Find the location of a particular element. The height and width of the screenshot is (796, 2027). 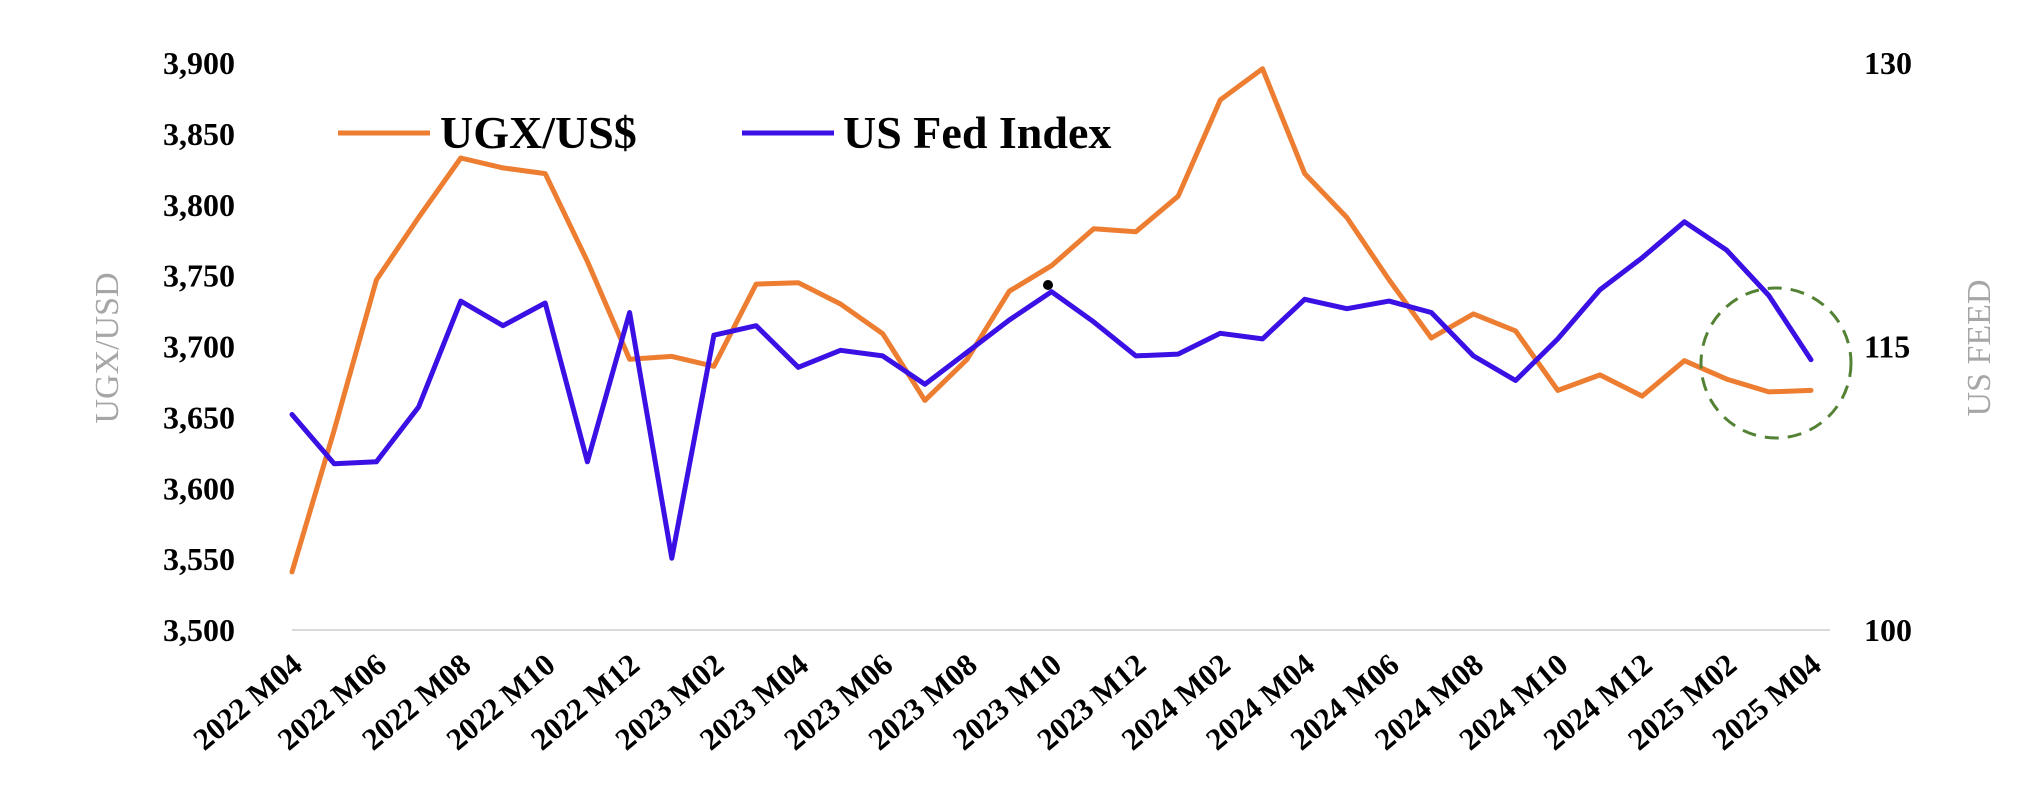

left-tick-label: 3,750 is located at coordinates (199, 276).